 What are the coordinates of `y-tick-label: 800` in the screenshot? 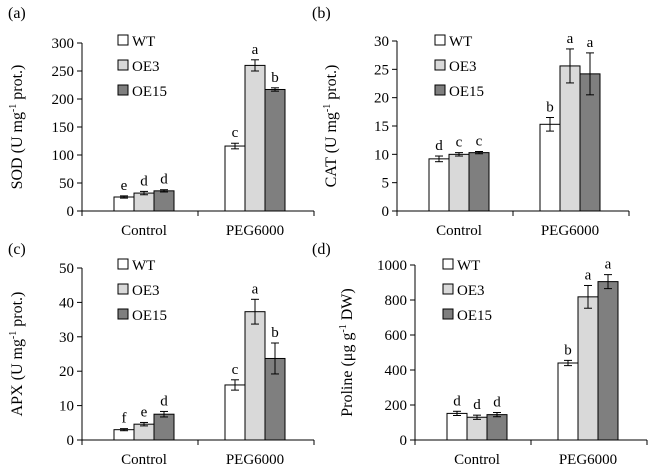 It's located at (396, 301).